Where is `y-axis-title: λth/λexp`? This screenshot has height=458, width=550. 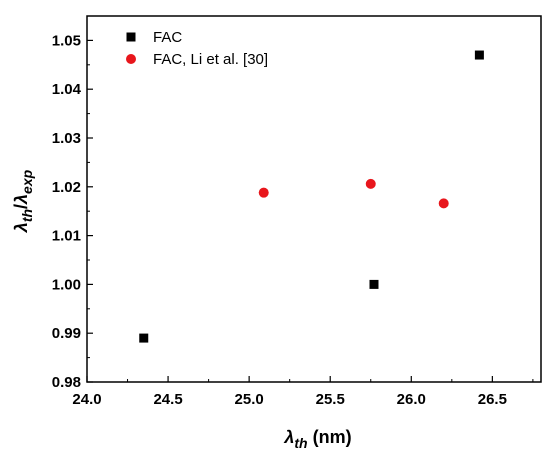
y-axis-title: λth/λexp is located at coordinates (23, 201).